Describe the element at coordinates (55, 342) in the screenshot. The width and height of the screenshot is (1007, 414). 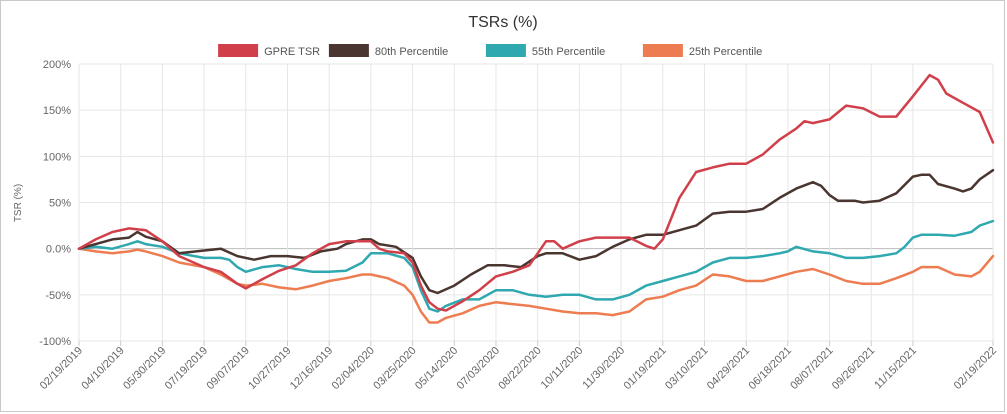
I see `y-tick-label: -100%` at that location.